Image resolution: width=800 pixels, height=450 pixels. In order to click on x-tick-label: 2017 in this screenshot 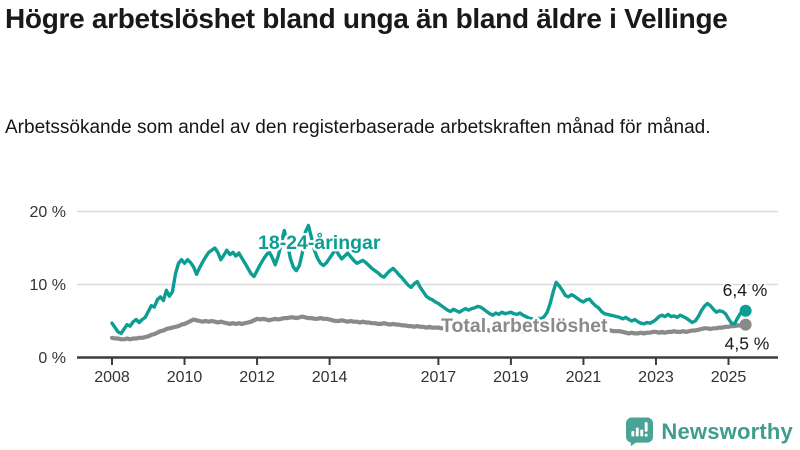, I will do `click(439, 377)`.